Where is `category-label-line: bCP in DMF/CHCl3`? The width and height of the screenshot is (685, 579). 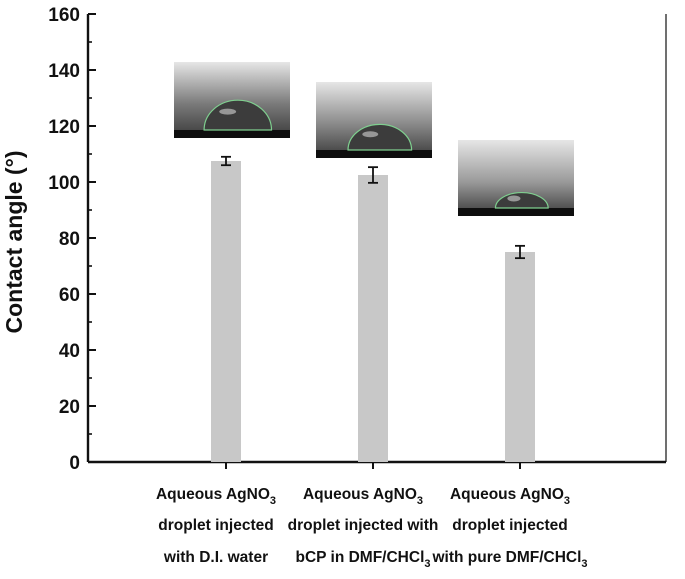 category-label-line: bCP in DMF/CHCl3 is located at coordinates (363, 559).